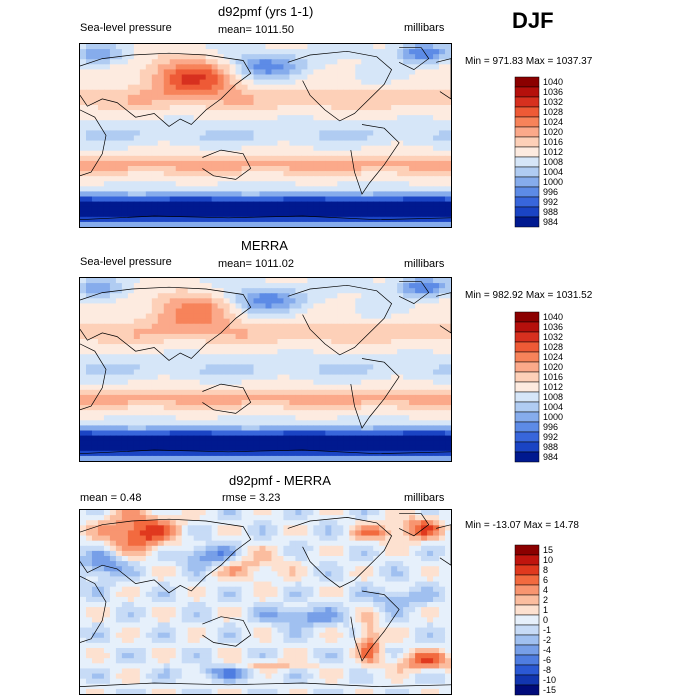 The width and height of the screenshot is (700, 700). Describe the element at coordinates (533, 20) in the screenshot. I see `season-label: DJF` at that location.